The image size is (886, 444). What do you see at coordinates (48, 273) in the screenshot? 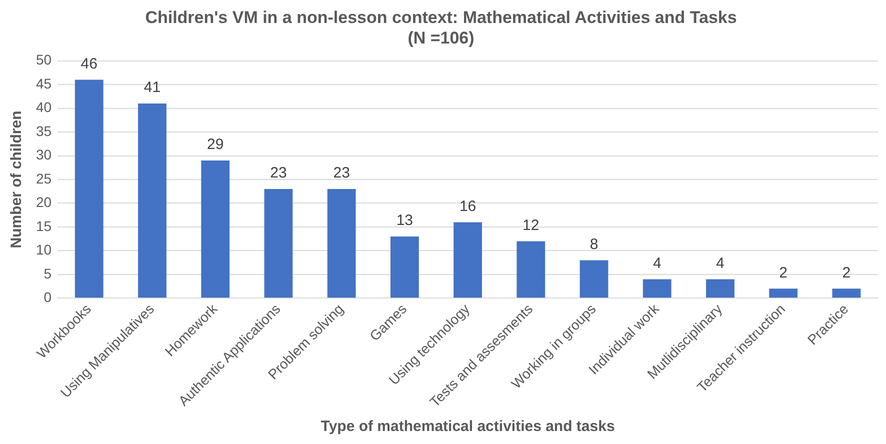
I see `y-tick-label: 5` at bounding box center [48, 273].